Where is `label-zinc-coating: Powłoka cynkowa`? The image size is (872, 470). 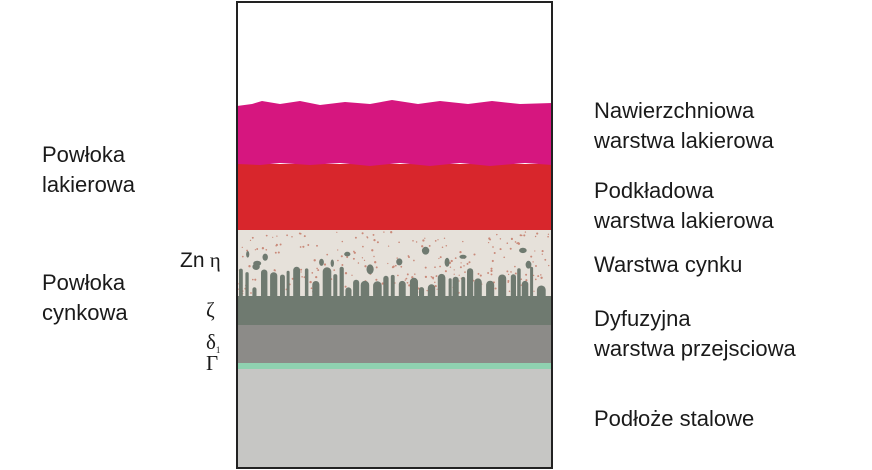
label-zinc-coating: Powłoka cynkowa is located at coordinates (85, 298).